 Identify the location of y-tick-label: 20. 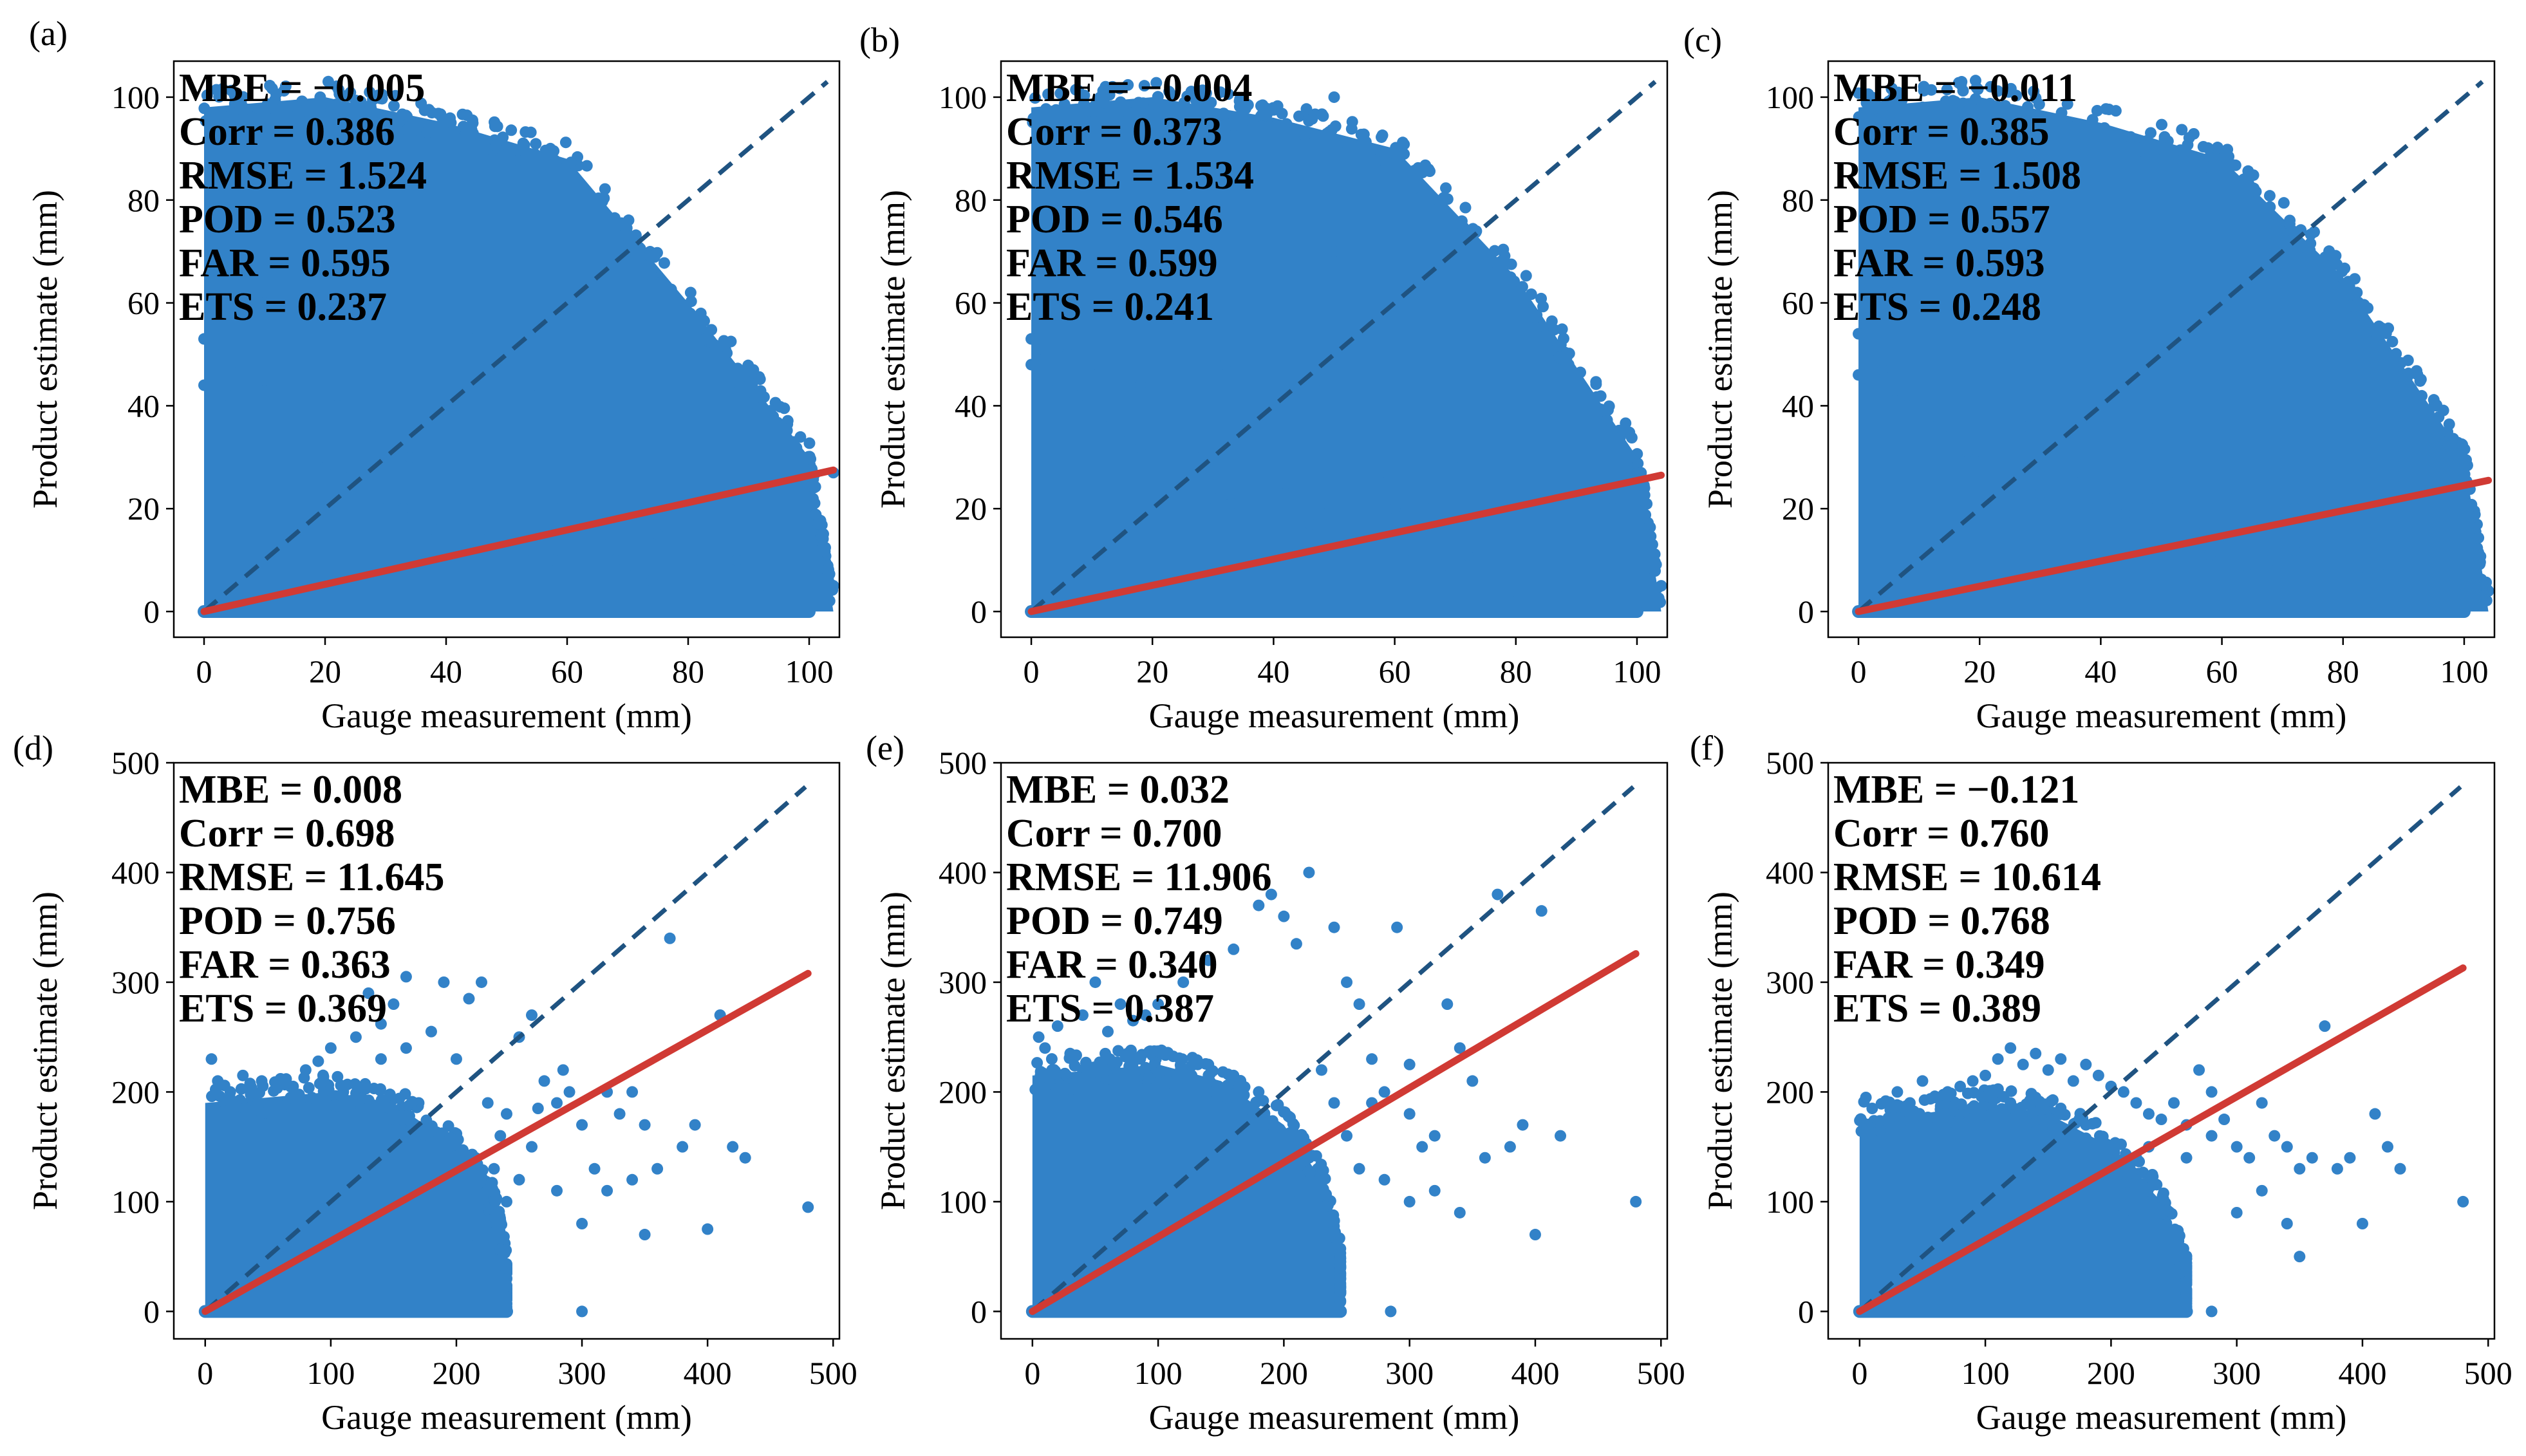
(971, 508).